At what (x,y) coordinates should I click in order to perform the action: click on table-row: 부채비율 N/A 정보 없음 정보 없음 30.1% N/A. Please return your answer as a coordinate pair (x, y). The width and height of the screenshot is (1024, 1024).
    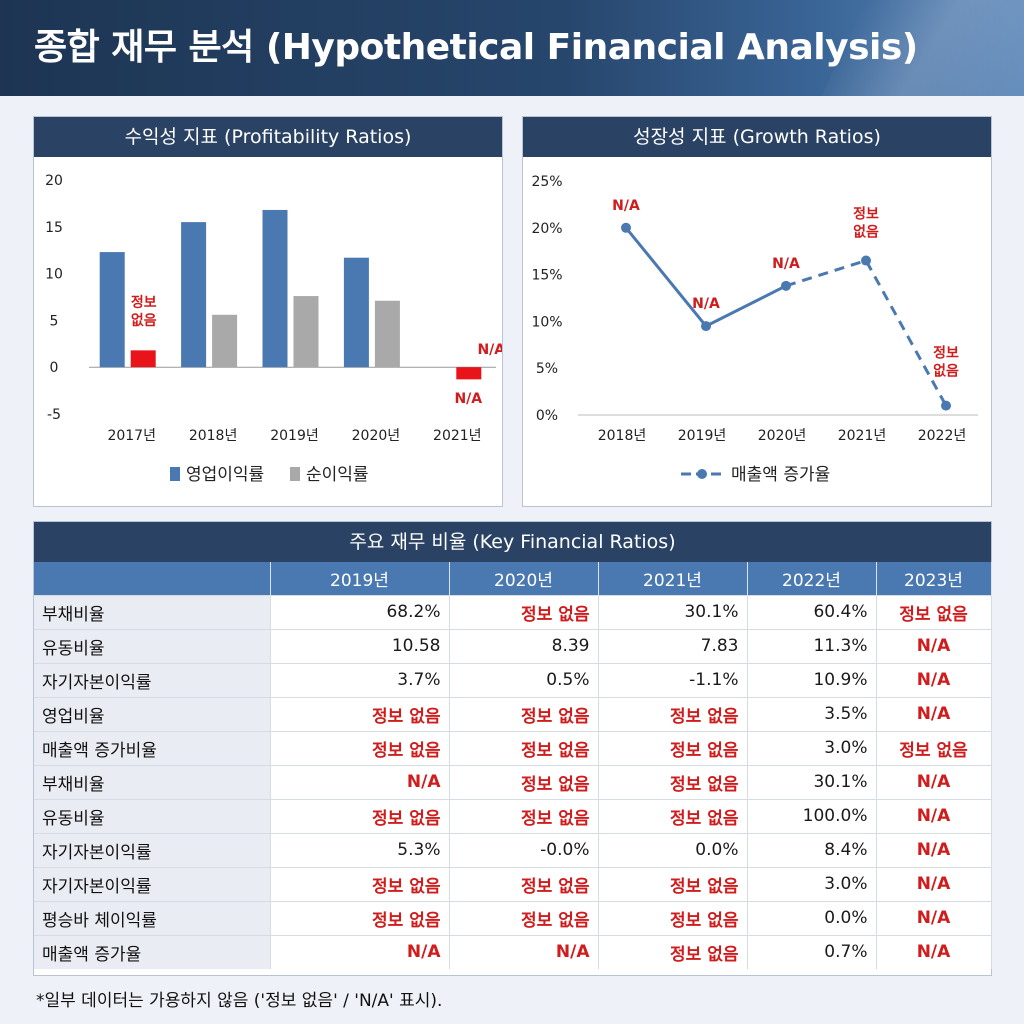
    Looking at the image, I should click on (513, 781).